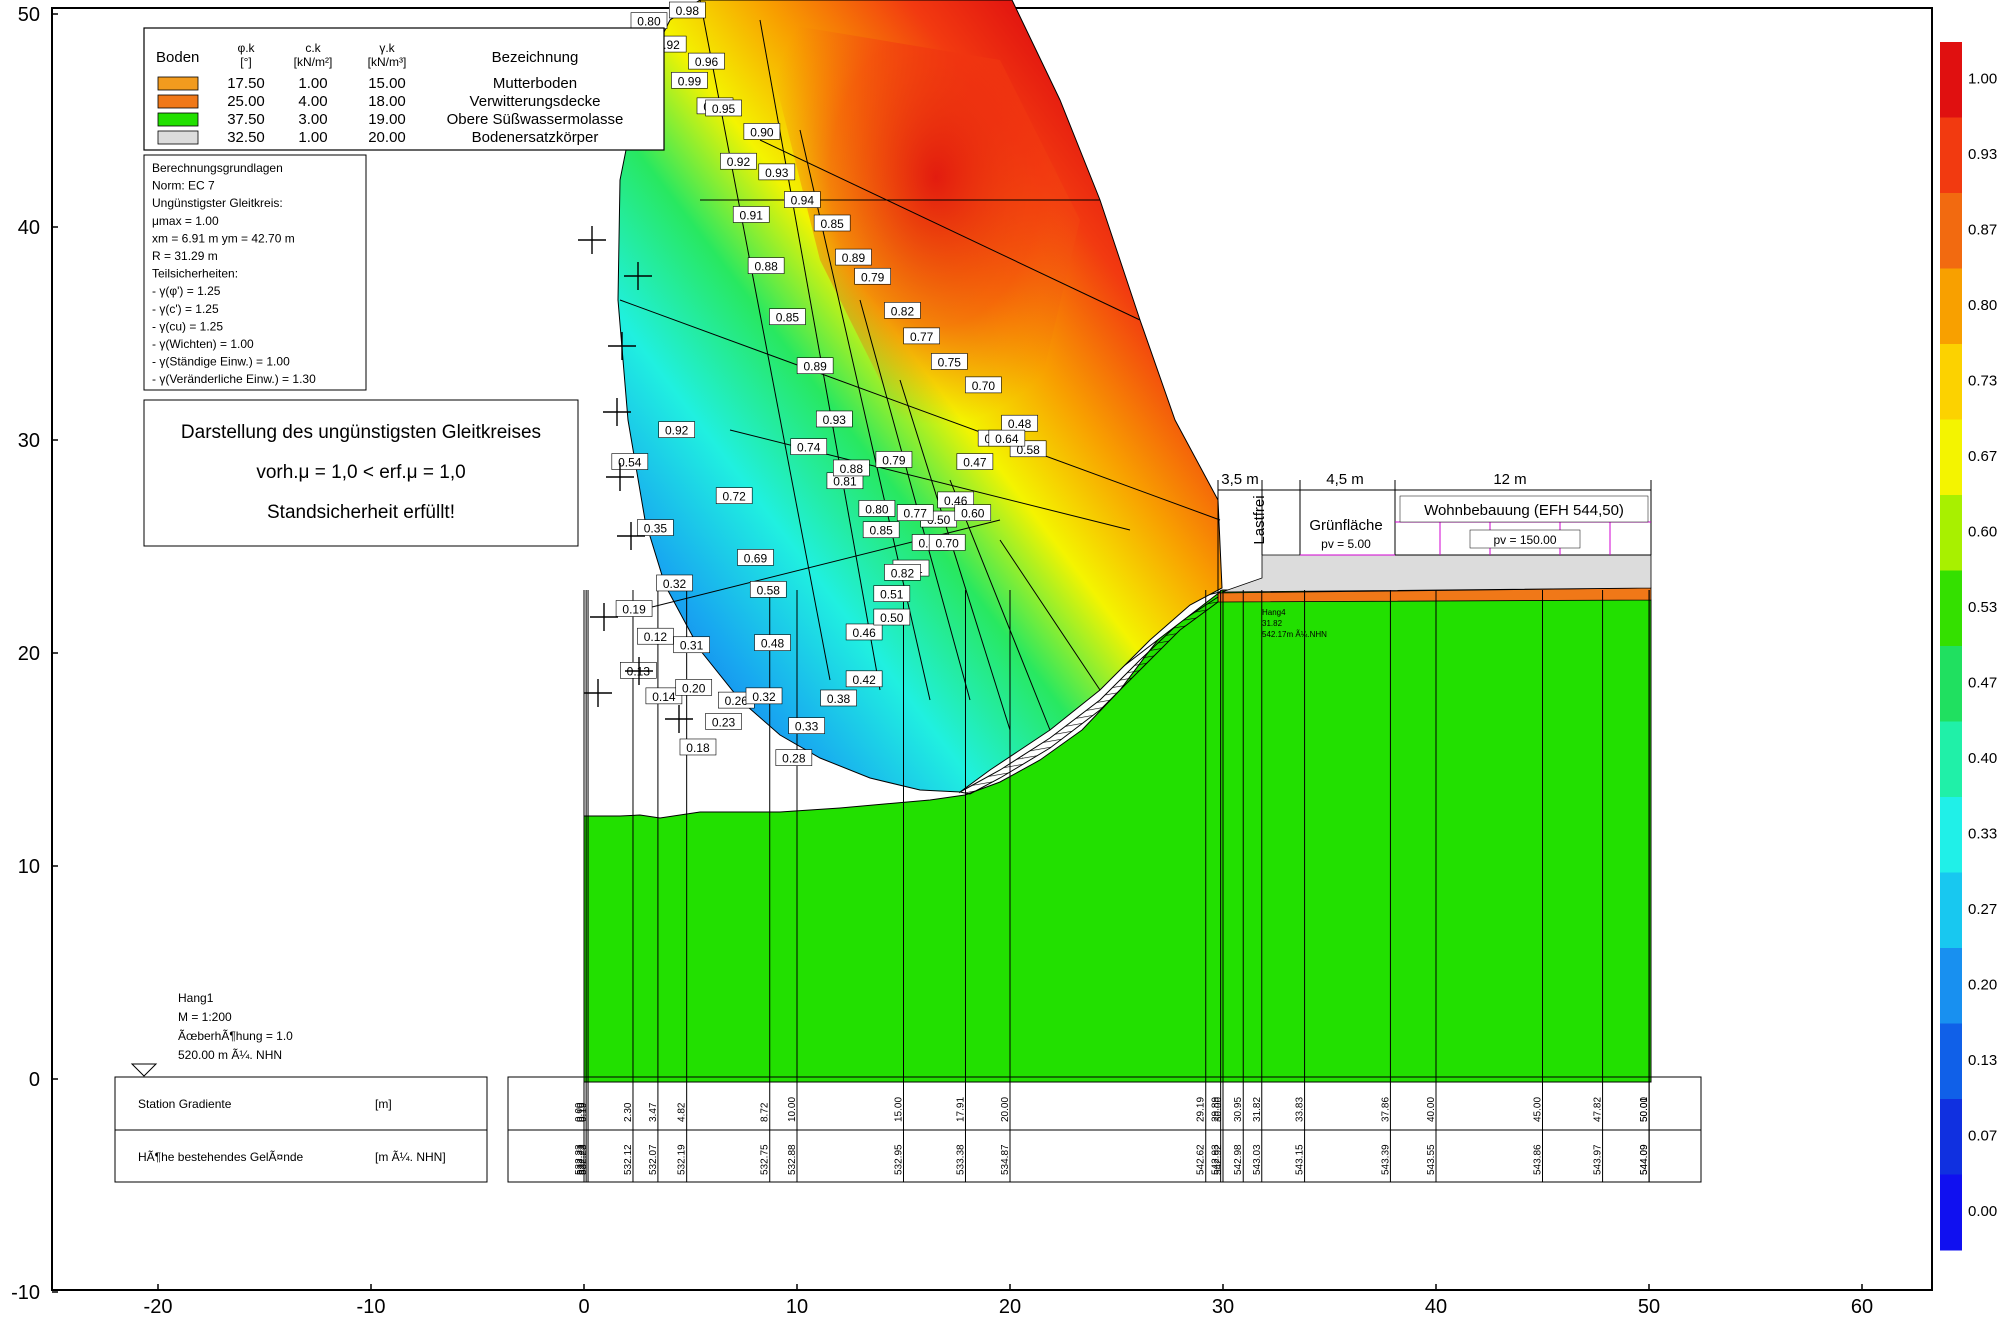 This screenshot has width=2004, height=1326. What do you see at coordinates (1257, 1109) in the screenshot?
I see `station-value: 31.82` at bounding box center [1257, 1109].